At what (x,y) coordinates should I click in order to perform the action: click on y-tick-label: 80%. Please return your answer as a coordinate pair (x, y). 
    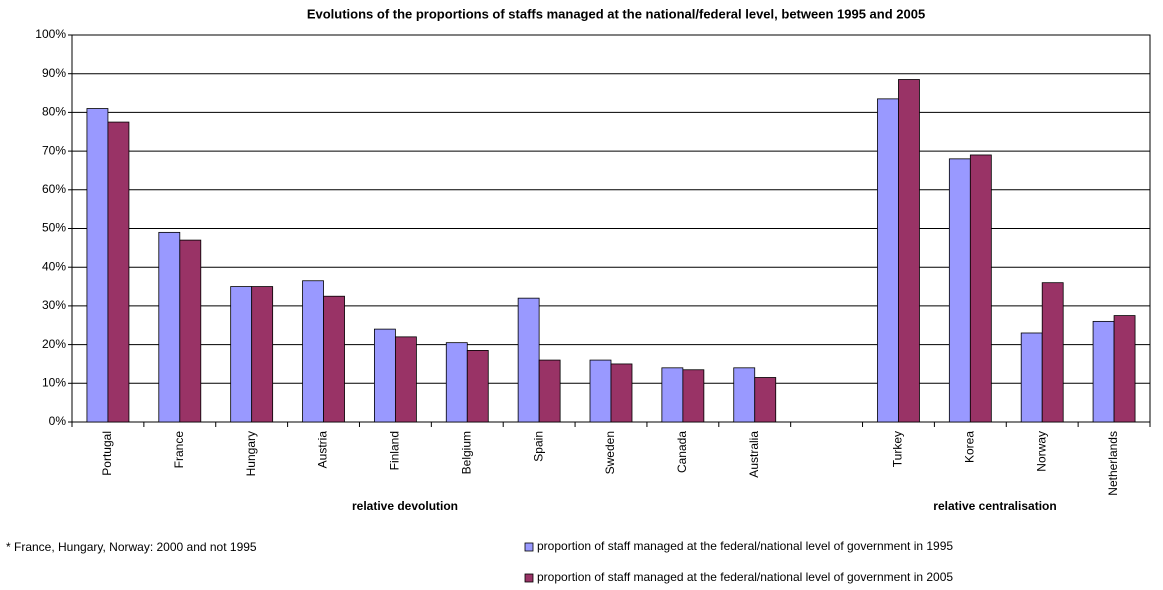
    Looking at the image, I should click on (54, 112).